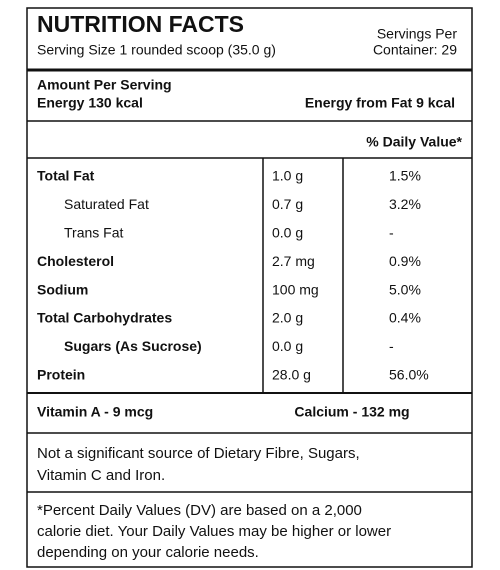  I want to click on title: NUTRITION FACTS, so click(140, 24).